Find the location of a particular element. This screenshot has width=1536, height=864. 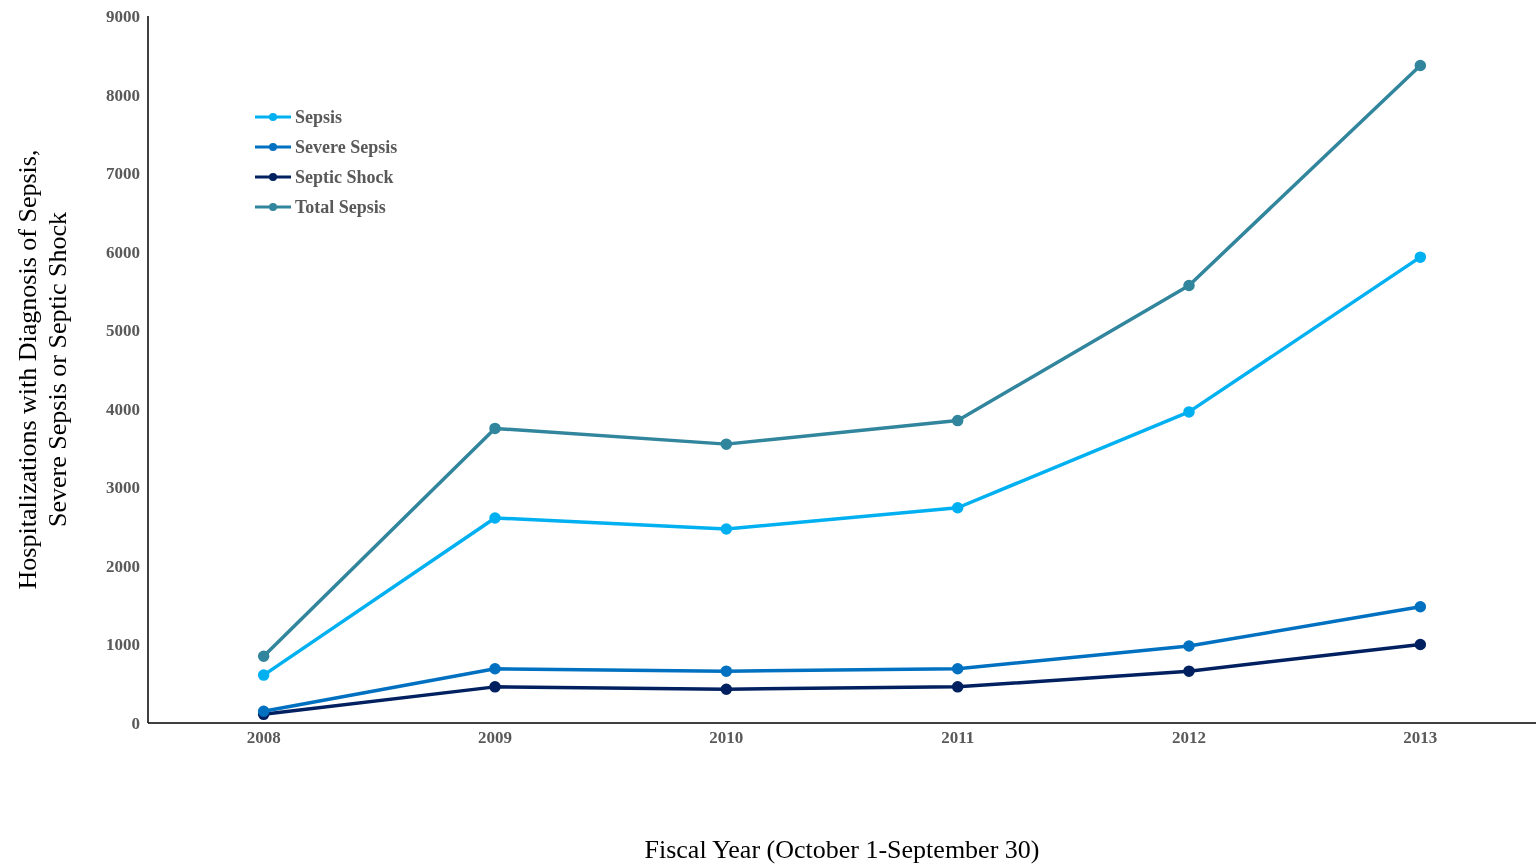

legend-label: Sepsis is located at coordinates (319, 117).